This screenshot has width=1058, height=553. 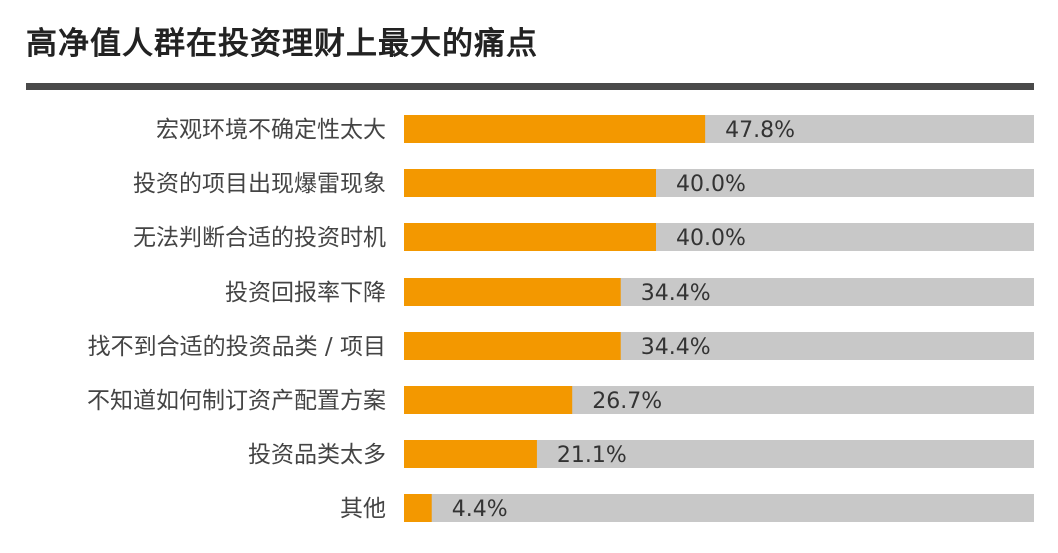 I want to click on title-divider, so click(x=530, y=86).